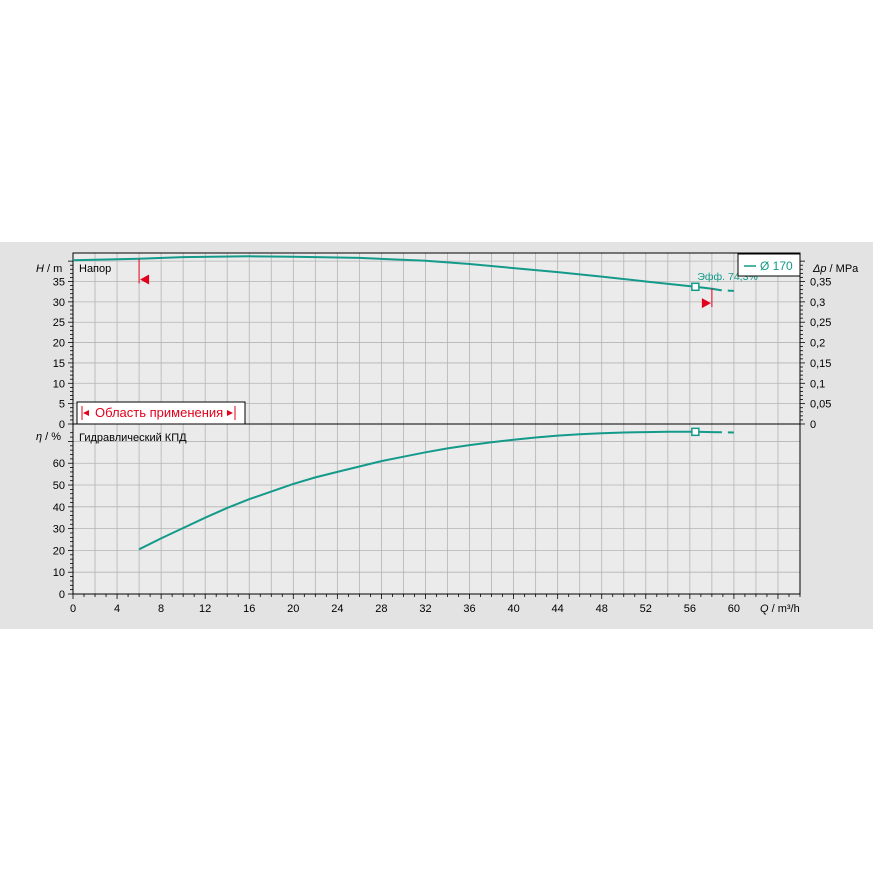 This screenshot has height=873, width=873. What do you see at coordinates (706, 303) in the screenshot?
I see `range-max-arrow` at bounding box center [706, 303].